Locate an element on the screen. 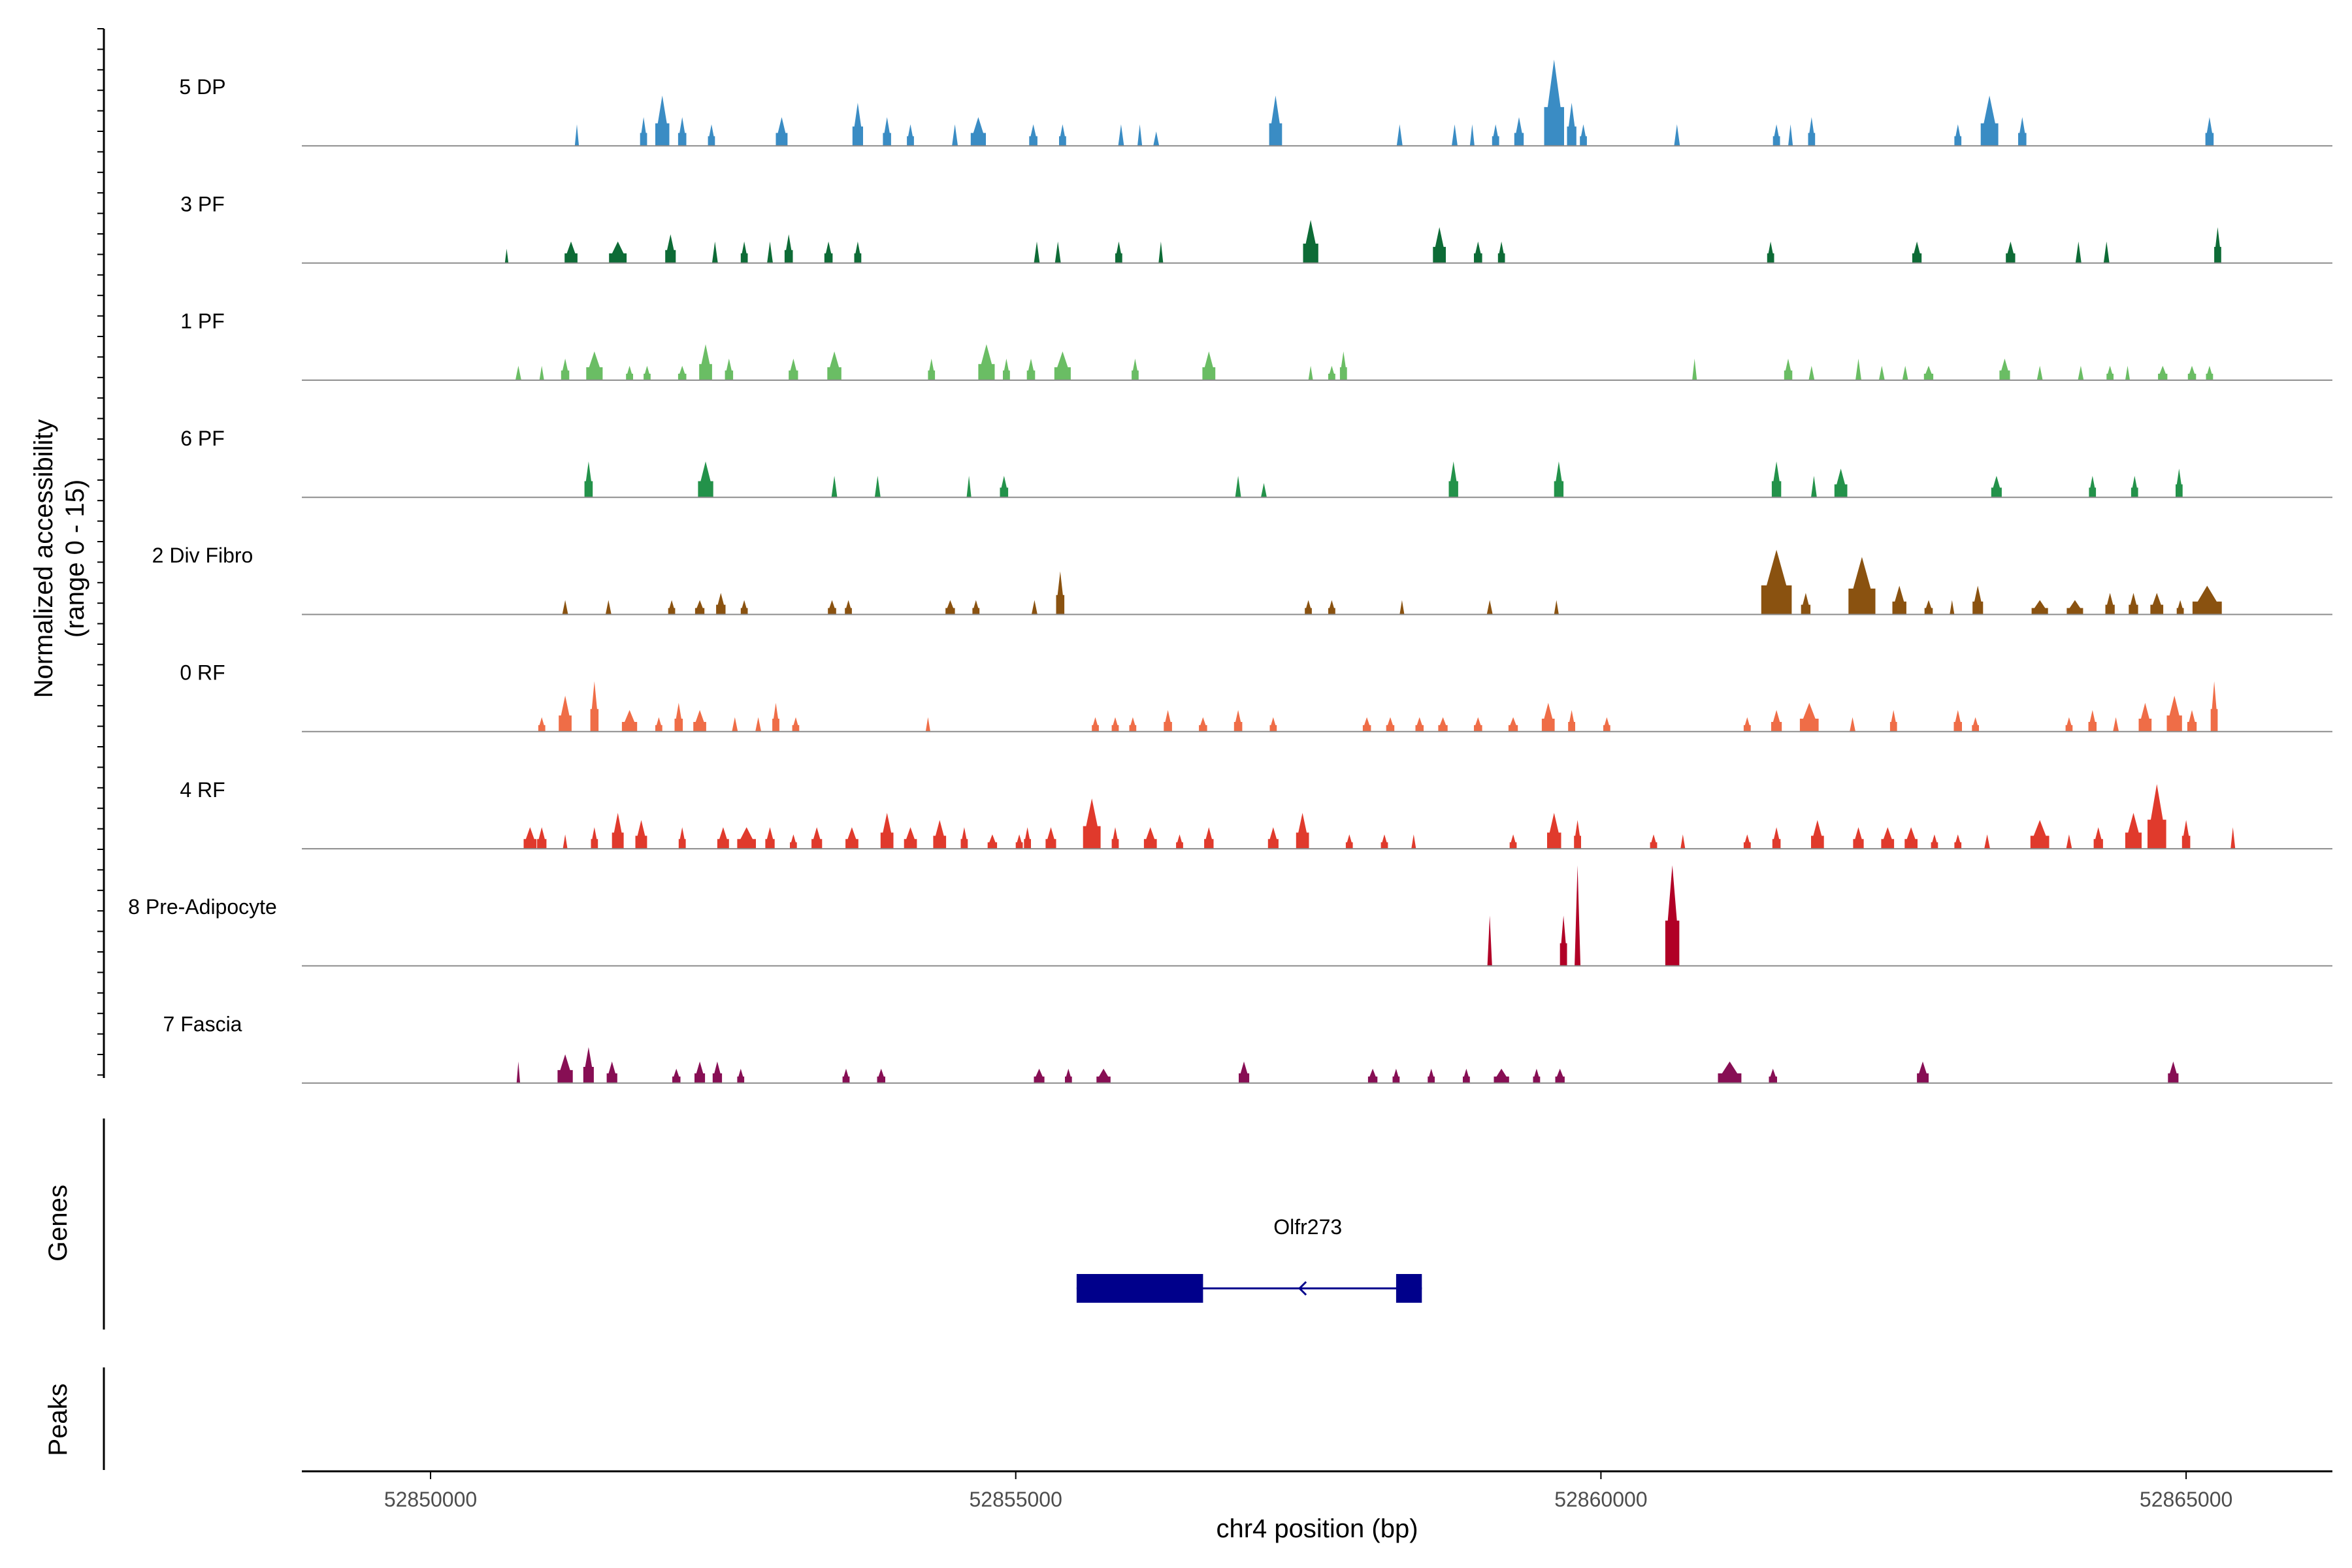 Image resolution: width=2352 pixels, height=1568 pixels. x-tick-label: 52860000 is located at coordinates (1600, 1499).